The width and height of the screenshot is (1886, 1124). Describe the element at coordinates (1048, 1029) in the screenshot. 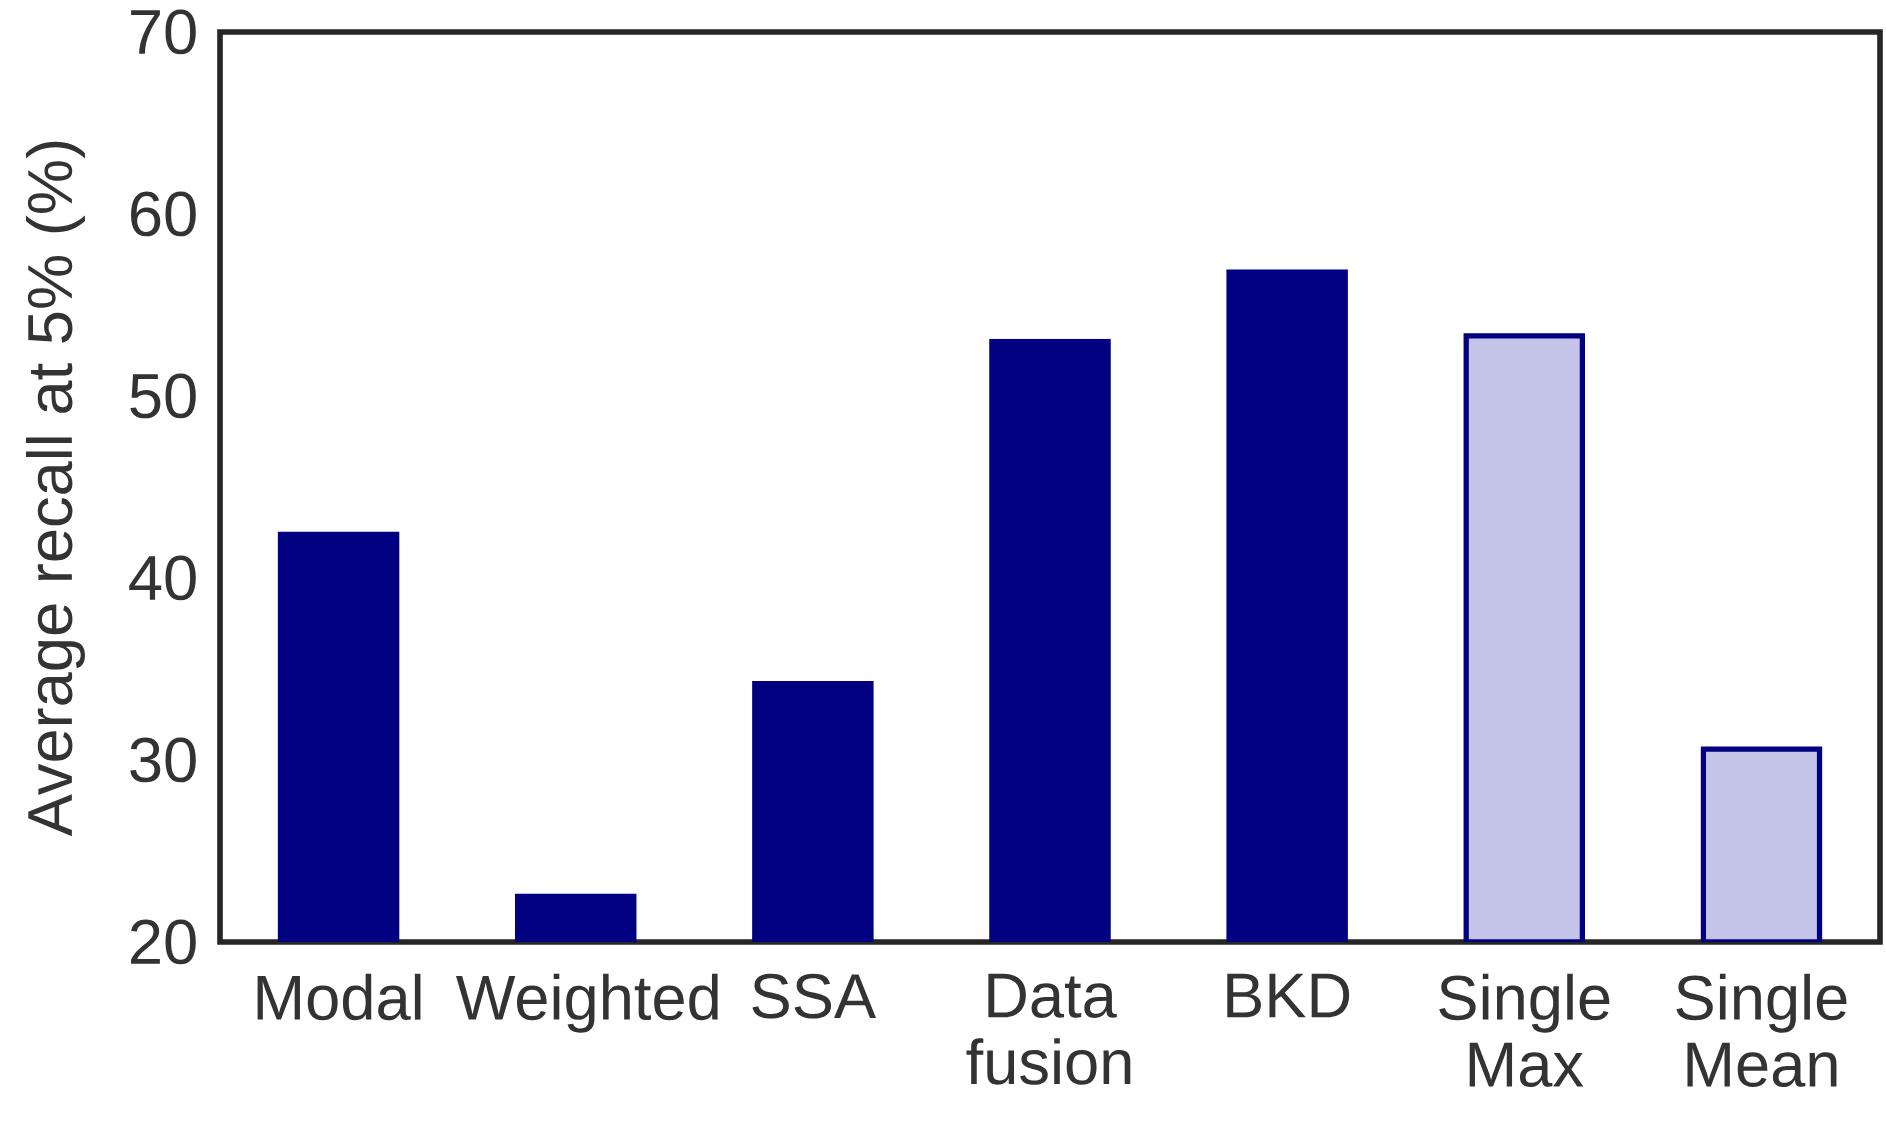

I see `x-tick-label: Data fusion` at that location.